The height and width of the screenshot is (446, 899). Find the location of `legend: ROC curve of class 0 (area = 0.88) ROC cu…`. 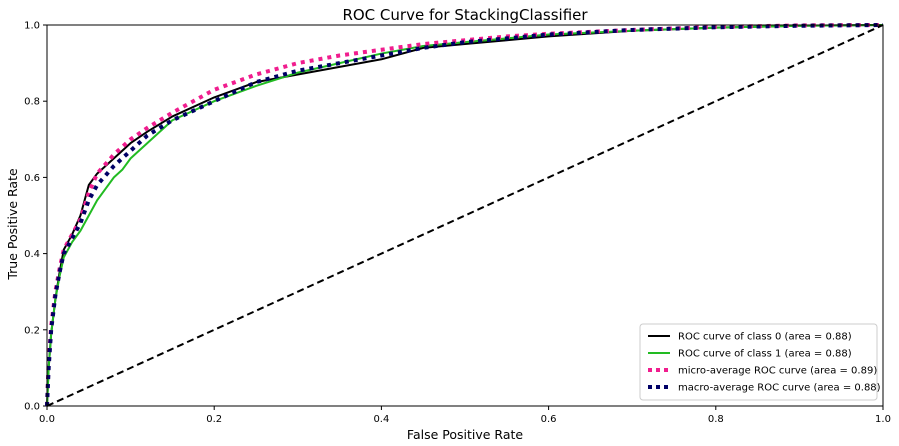

legend: ROC curve of class 0 (area = 0.88) ROC cu… is located at coordinates (760, 362).